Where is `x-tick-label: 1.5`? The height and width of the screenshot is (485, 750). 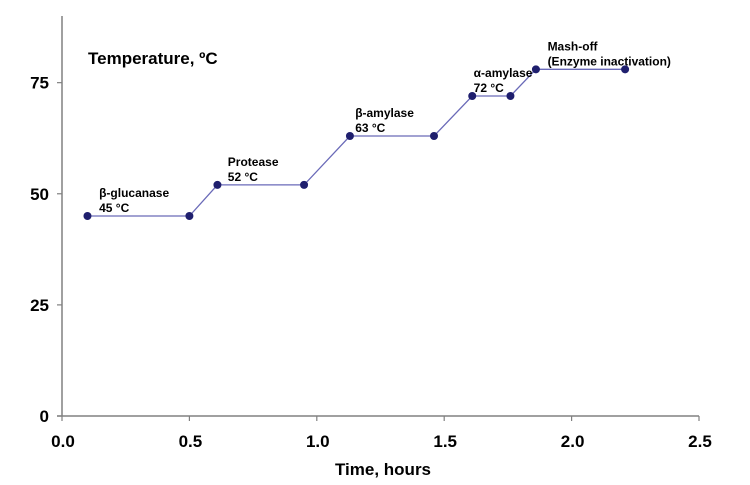
x-tick-label: 1.5 is located at coordinates (445, 441).